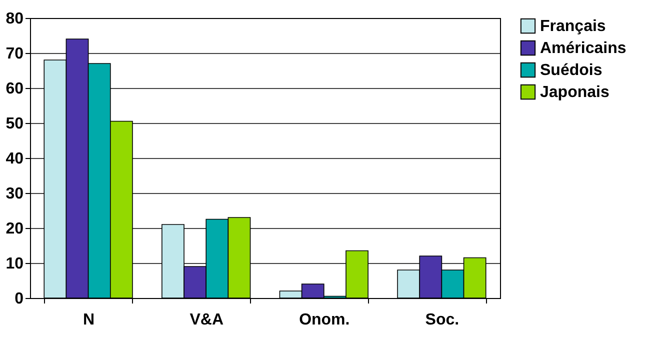 The width and height of the screenshot is (667, 341). What do you see at coordinates (583, 48) in the screenshot?
I see `legend-label: Américains` at bounding box center [583, 48].